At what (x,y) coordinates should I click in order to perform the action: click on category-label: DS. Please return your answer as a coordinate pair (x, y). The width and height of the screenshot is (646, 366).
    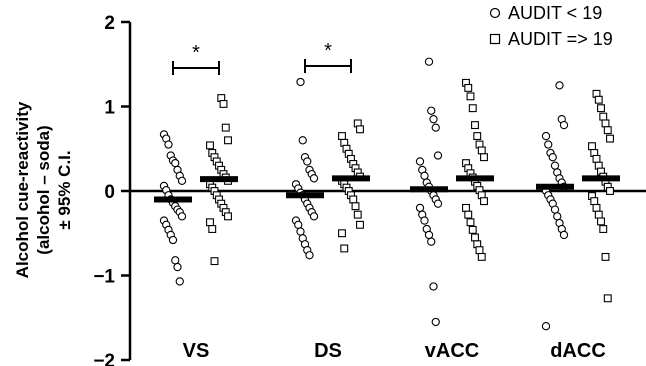
    Looking at the image, I should click on (328, 351).